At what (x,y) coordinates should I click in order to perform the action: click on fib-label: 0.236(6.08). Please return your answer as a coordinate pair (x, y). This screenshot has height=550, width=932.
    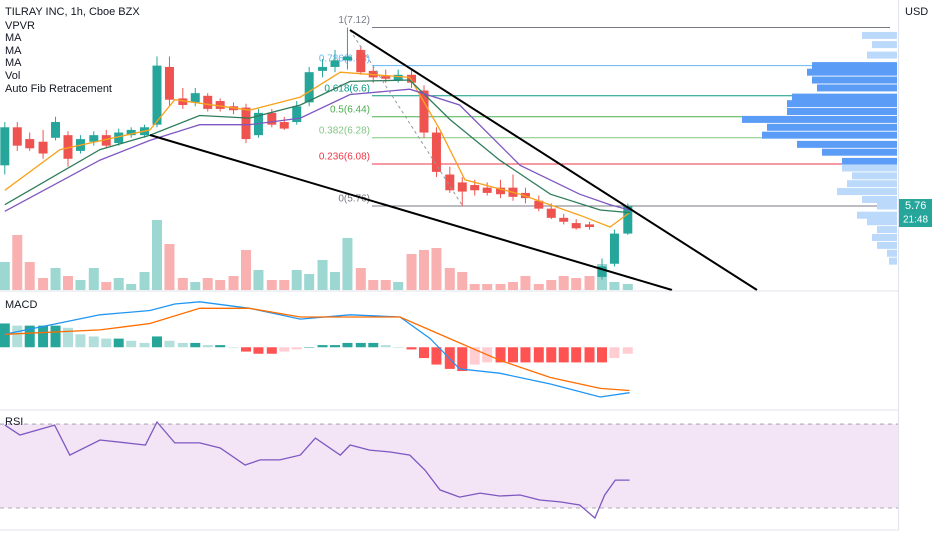
    Looking at the image, I should click on (344, 157).